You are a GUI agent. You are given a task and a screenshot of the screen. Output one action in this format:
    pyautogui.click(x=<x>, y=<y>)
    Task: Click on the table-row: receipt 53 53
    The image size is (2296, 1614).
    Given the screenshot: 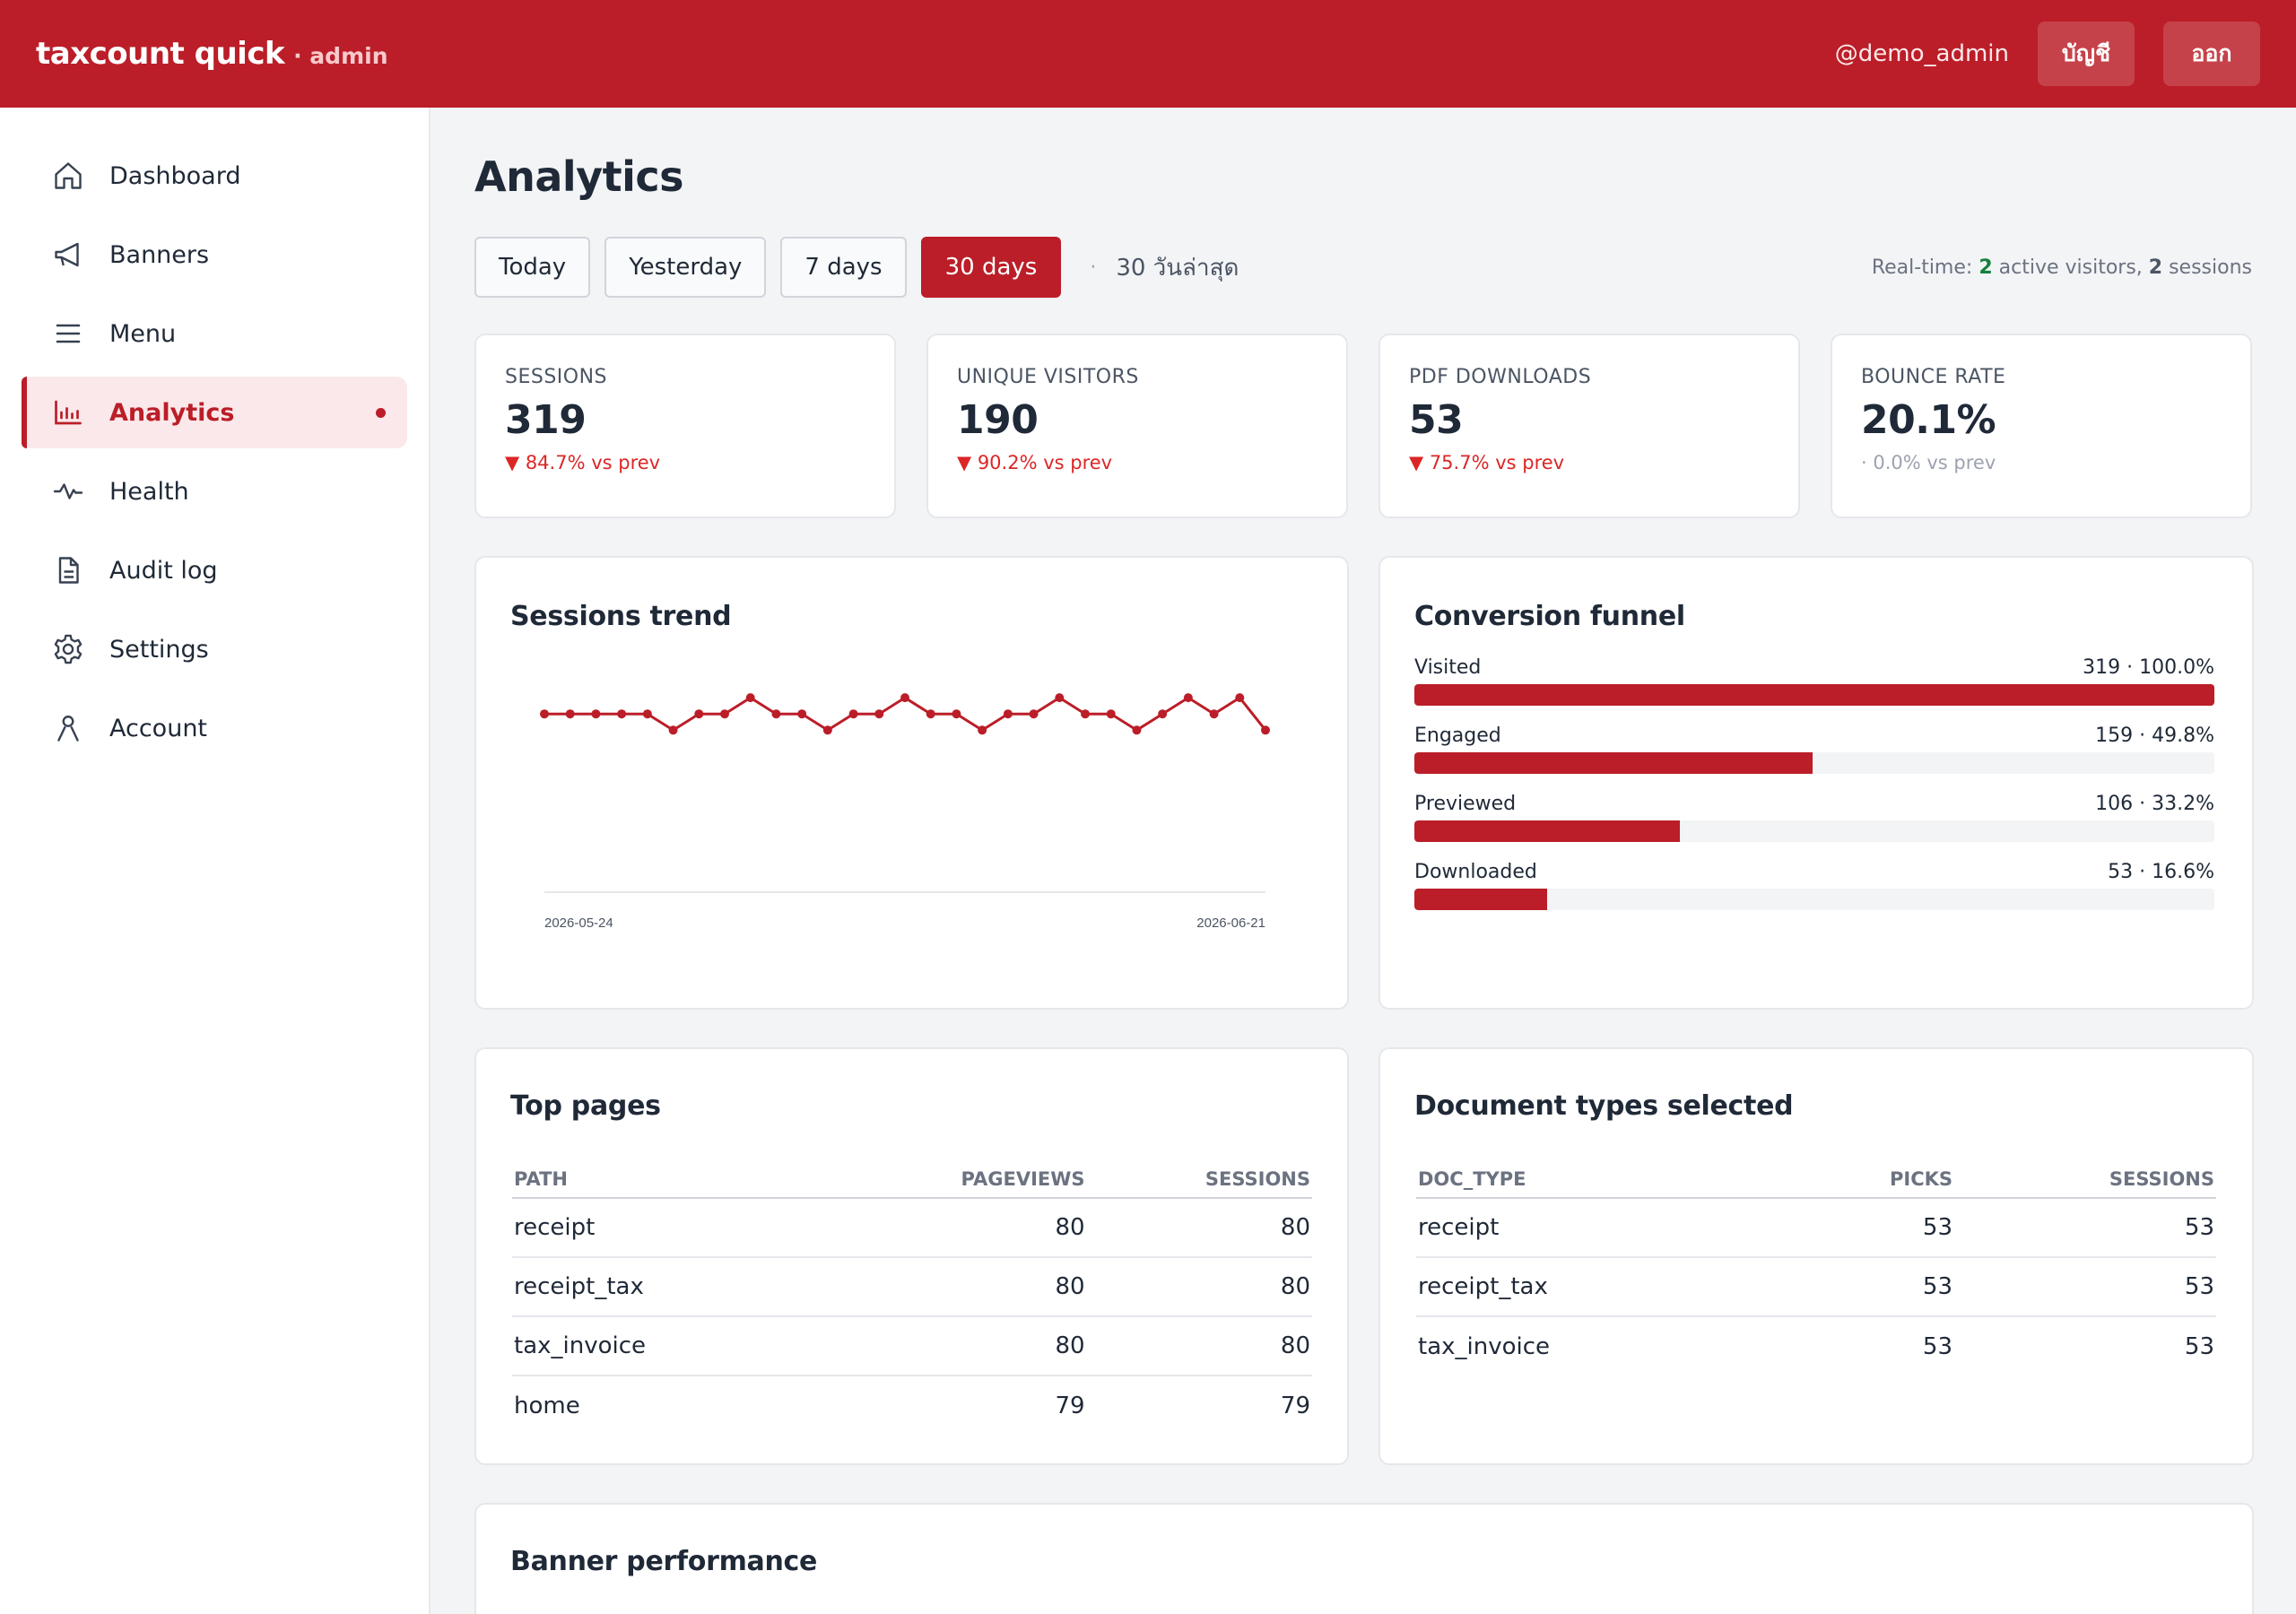 What is the action you would take?
    pyautogui.click(x=1816, y=1228)
    